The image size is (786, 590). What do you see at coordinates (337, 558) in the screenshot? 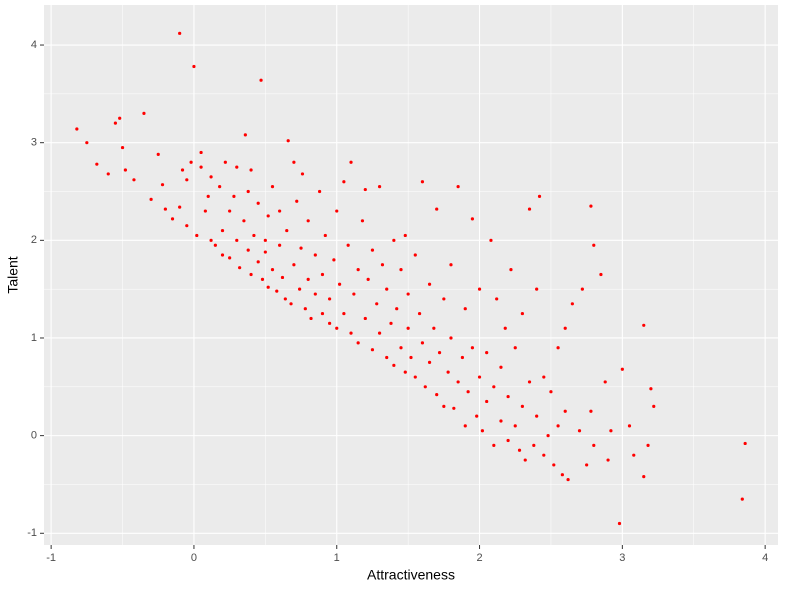
I see `x-tick-label: 1` at bounding box center [337, 558].